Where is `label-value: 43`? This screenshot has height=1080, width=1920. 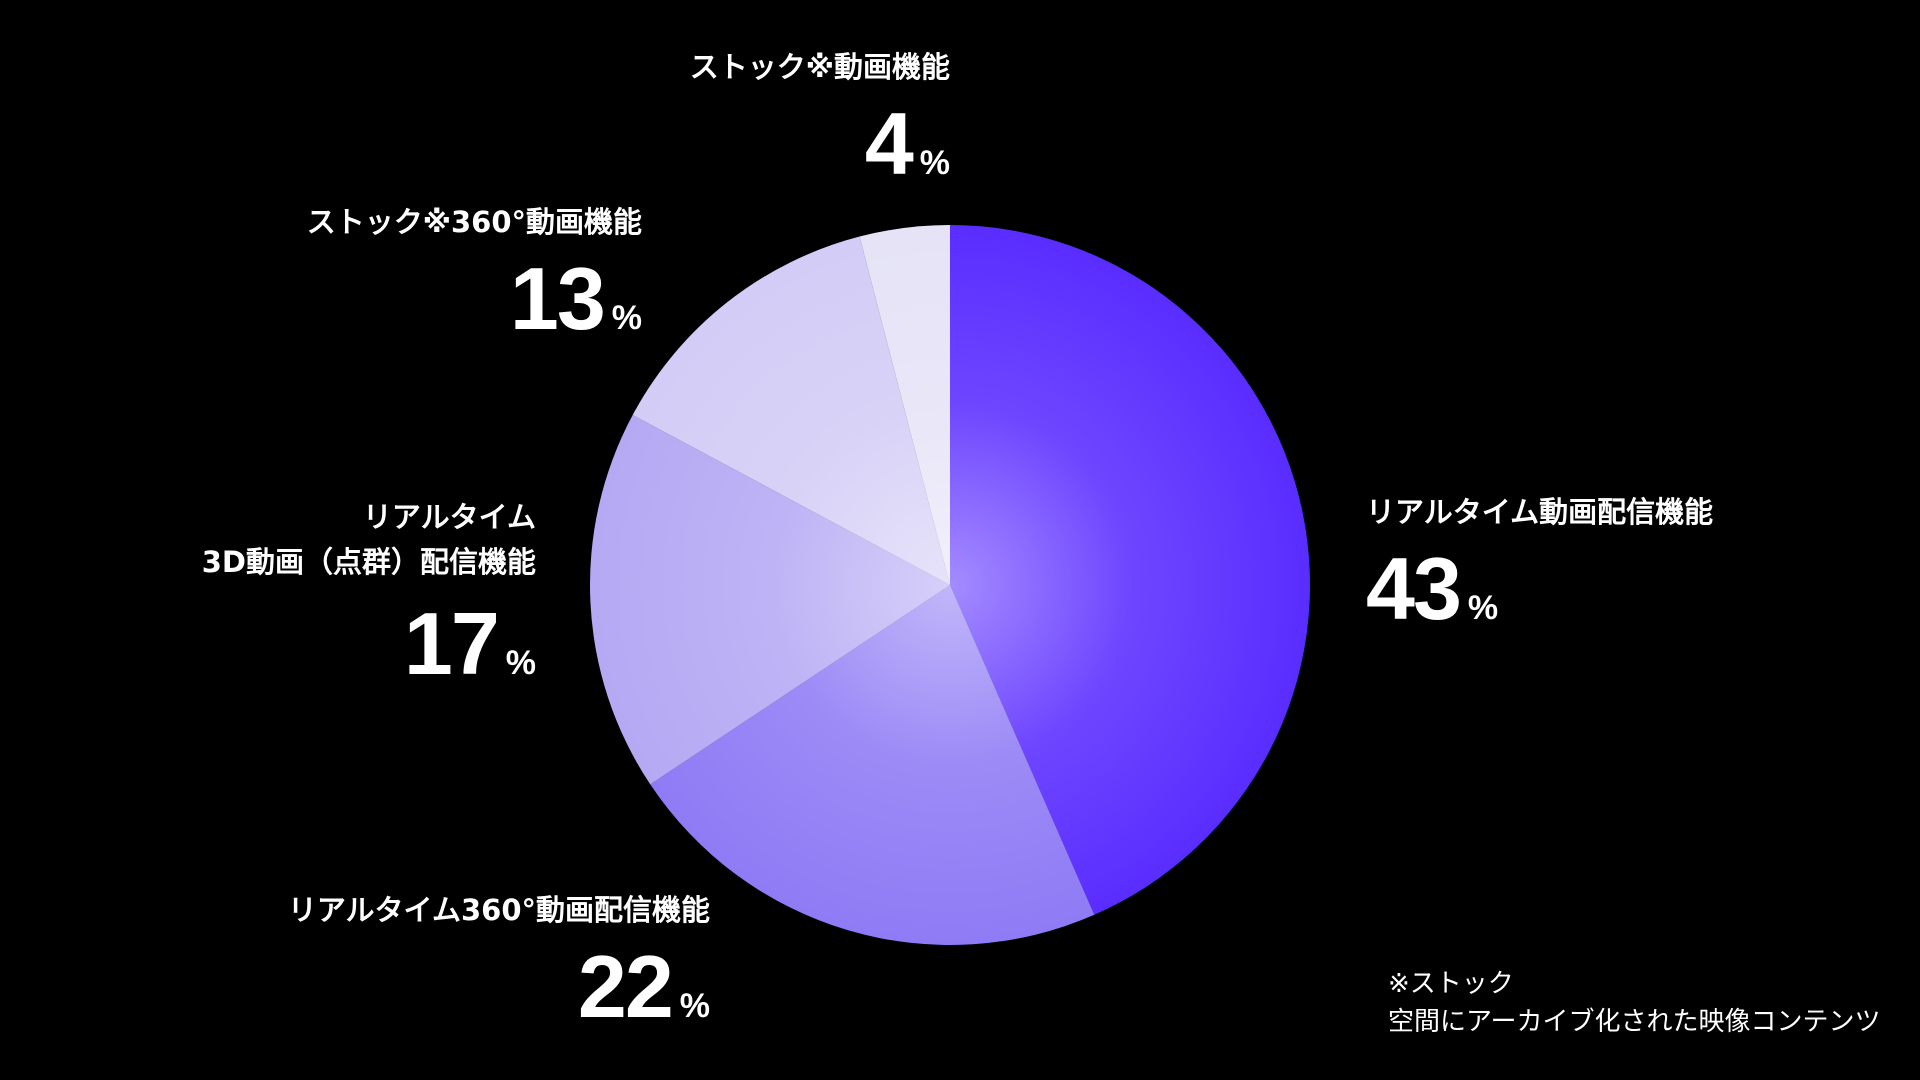 label-value: 43 is located at coordinates (1414, 588).